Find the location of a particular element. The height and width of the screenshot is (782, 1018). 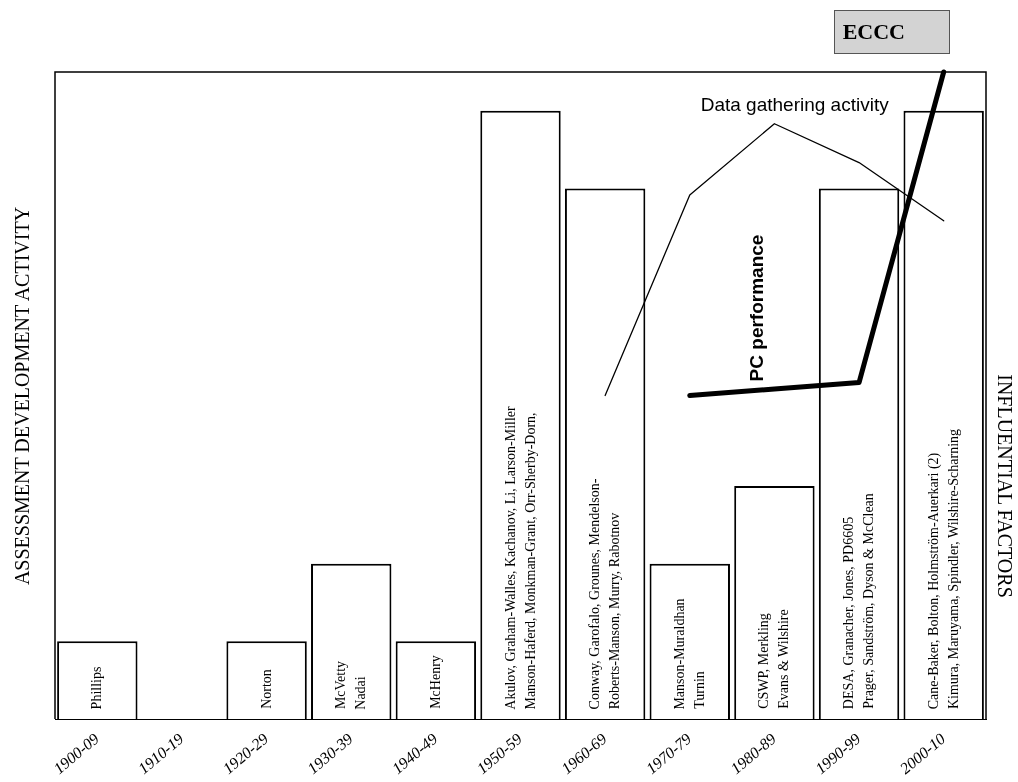

y2-axis-title: INFLUENTIAL FACTORS is located at coordinates (1004, 485).